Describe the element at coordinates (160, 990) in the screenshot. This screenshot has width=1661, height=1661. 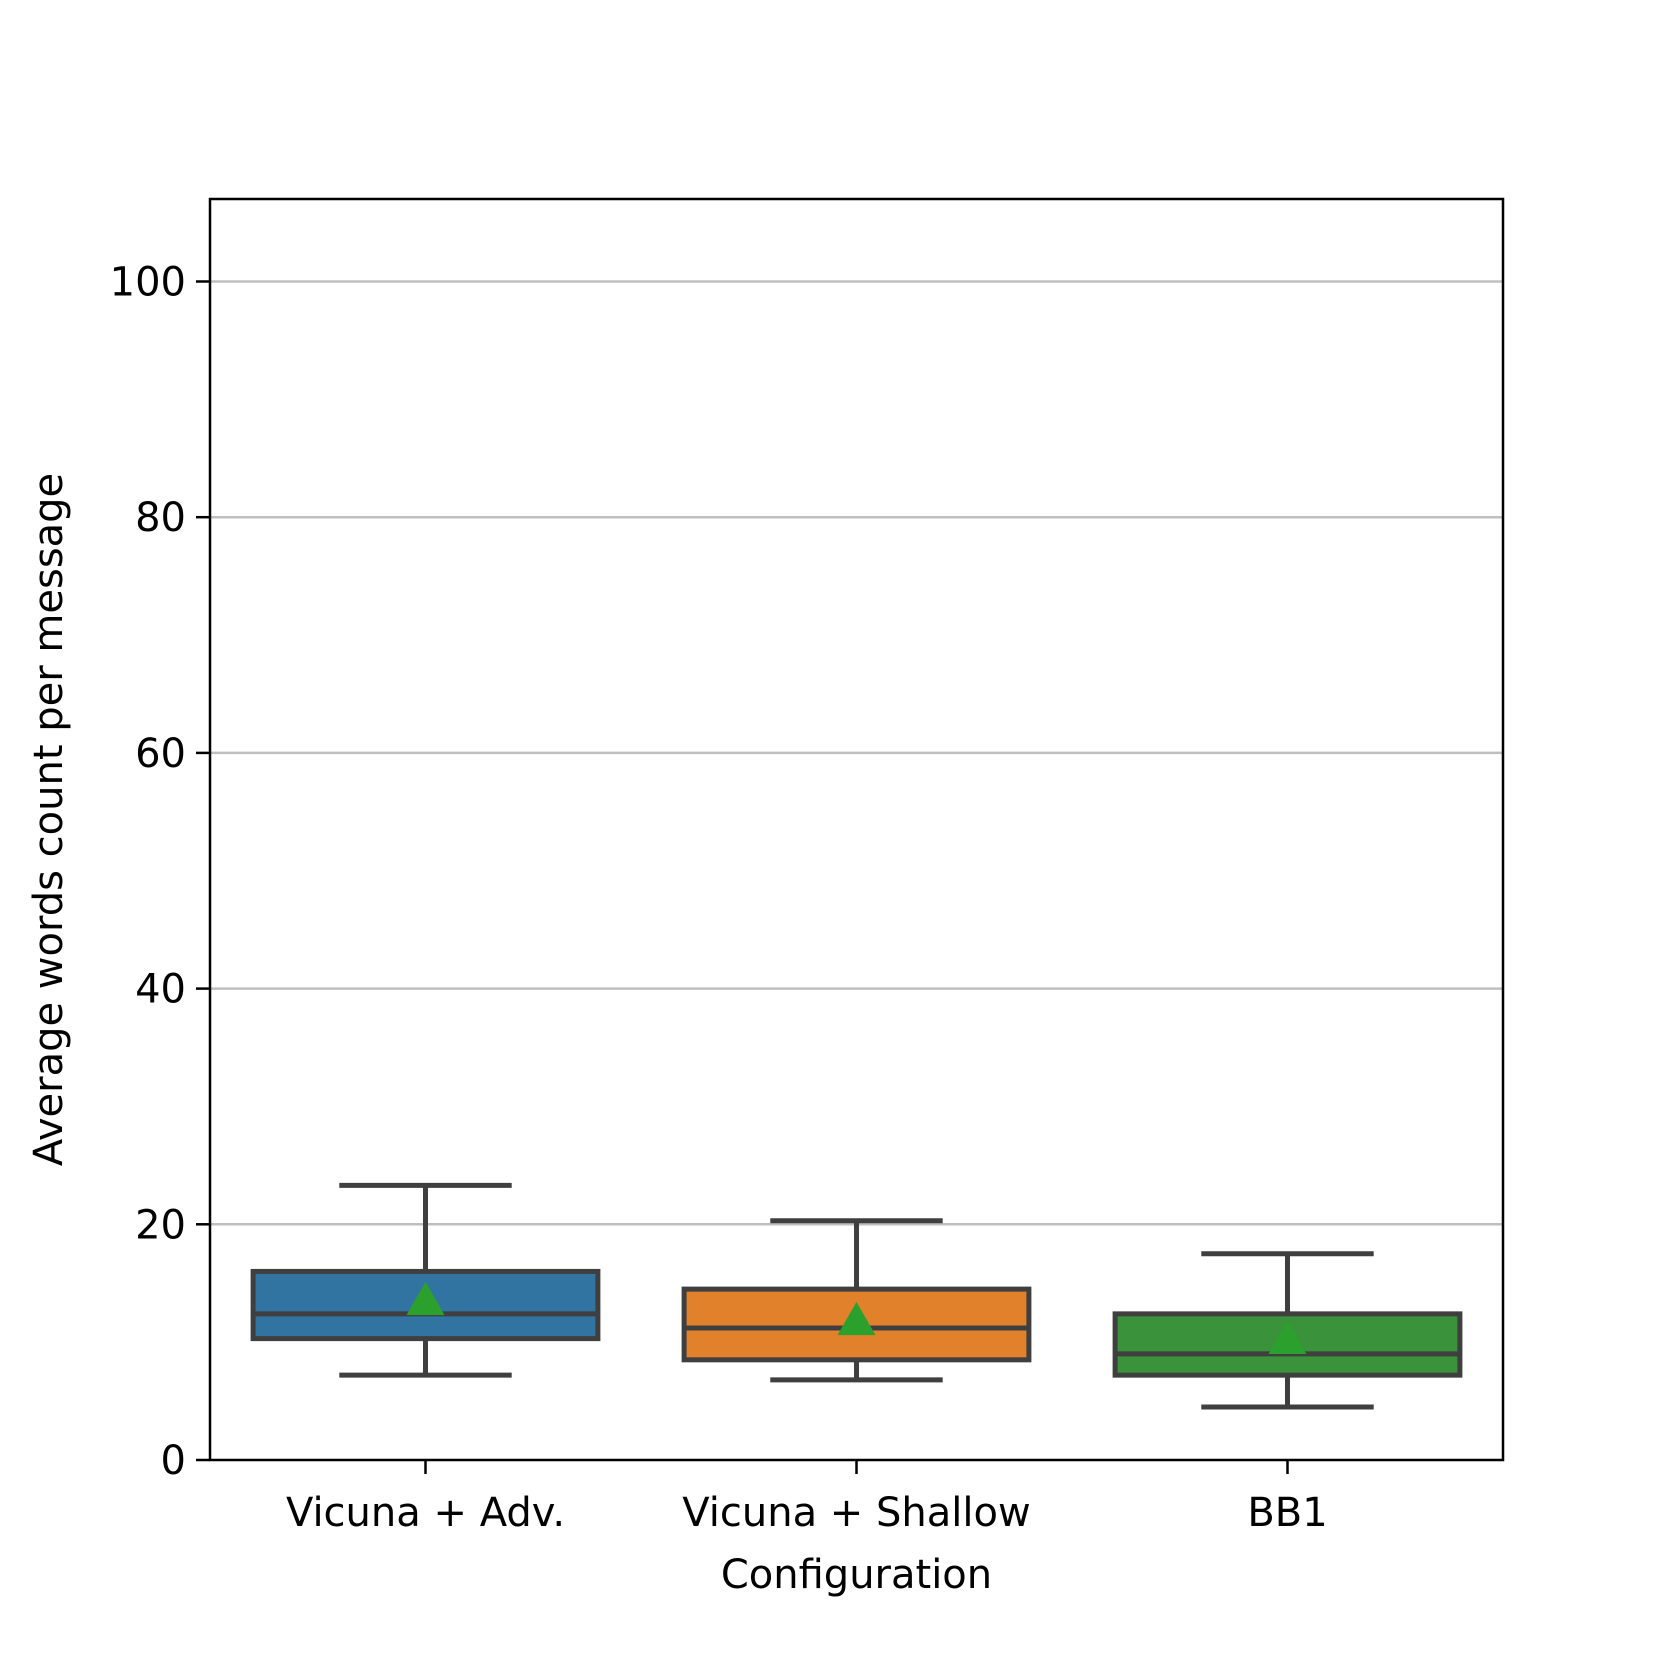
I see `y-tick-label: 40` at that location.